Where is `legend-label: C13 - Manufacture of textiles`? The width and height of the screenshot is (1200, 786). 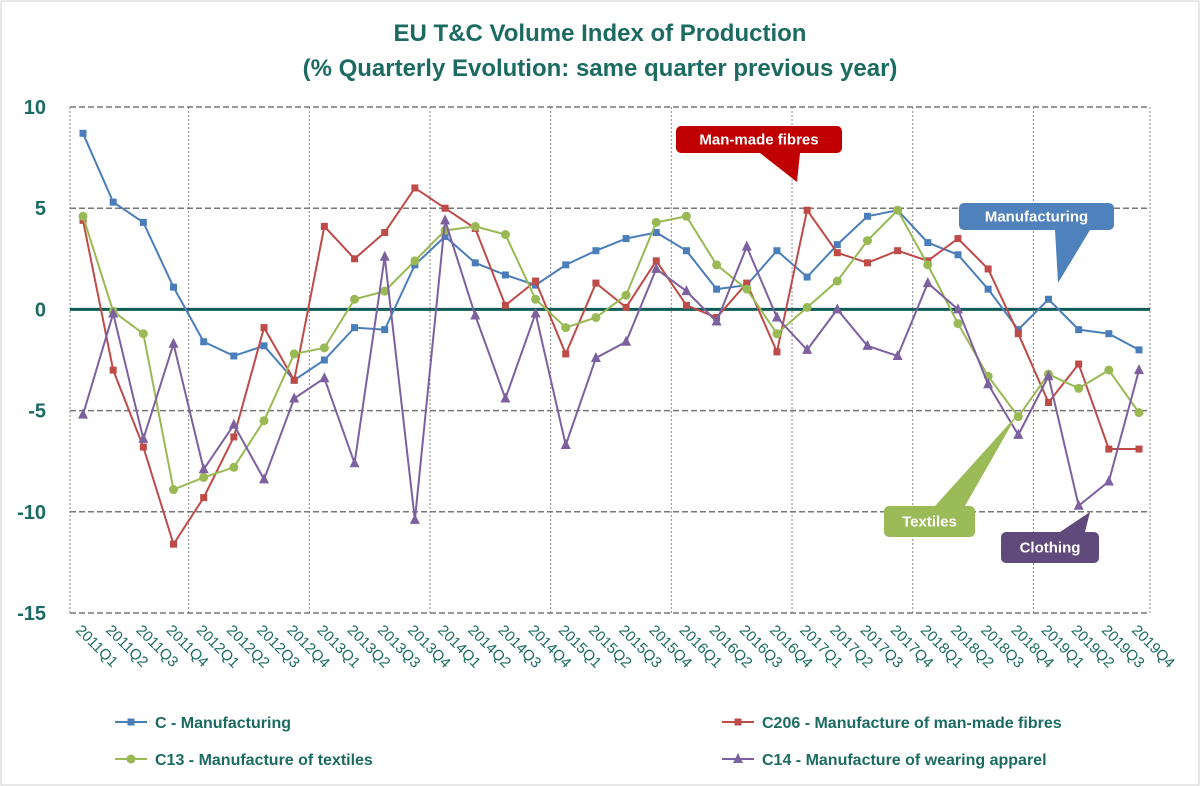
legend-label: C13 - Manufacture of textiles is located at coordinates (264, 760).